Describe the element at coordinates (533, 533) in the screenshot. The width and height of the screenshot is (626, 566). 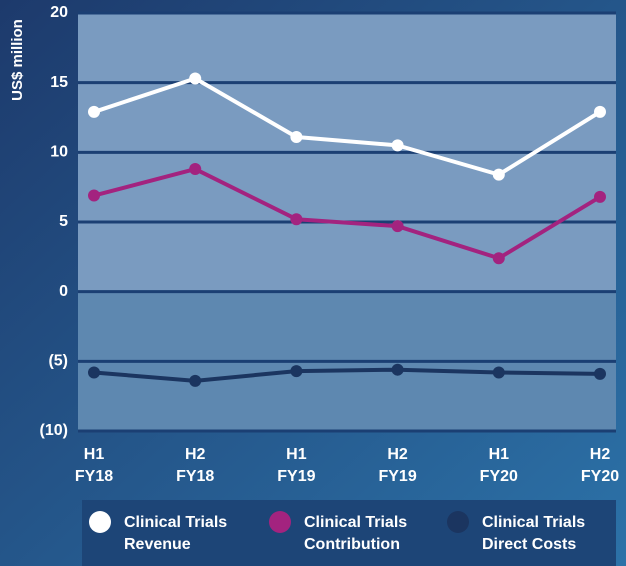
I see `legend-label: Clinical Trials Direct Costs` at that location.